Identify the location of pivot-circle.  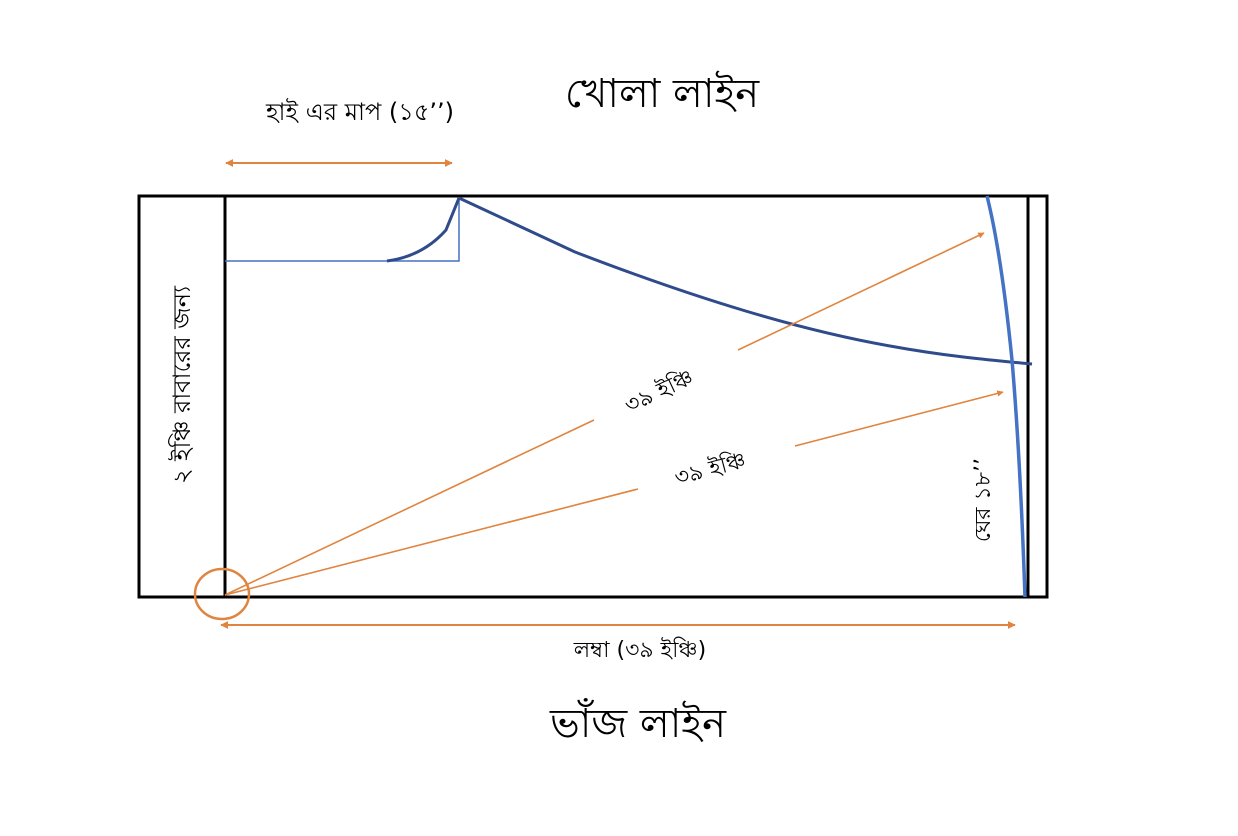
(222, 594).